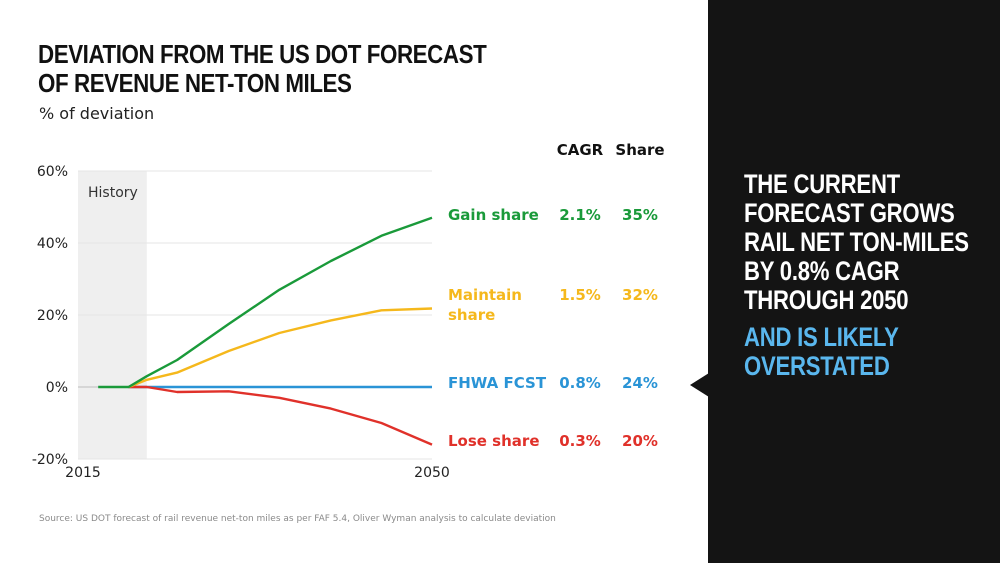 This screenshot has height=563, width=1000. I want to click on legend-cagr-value: 0.8%, so click(580, 383).